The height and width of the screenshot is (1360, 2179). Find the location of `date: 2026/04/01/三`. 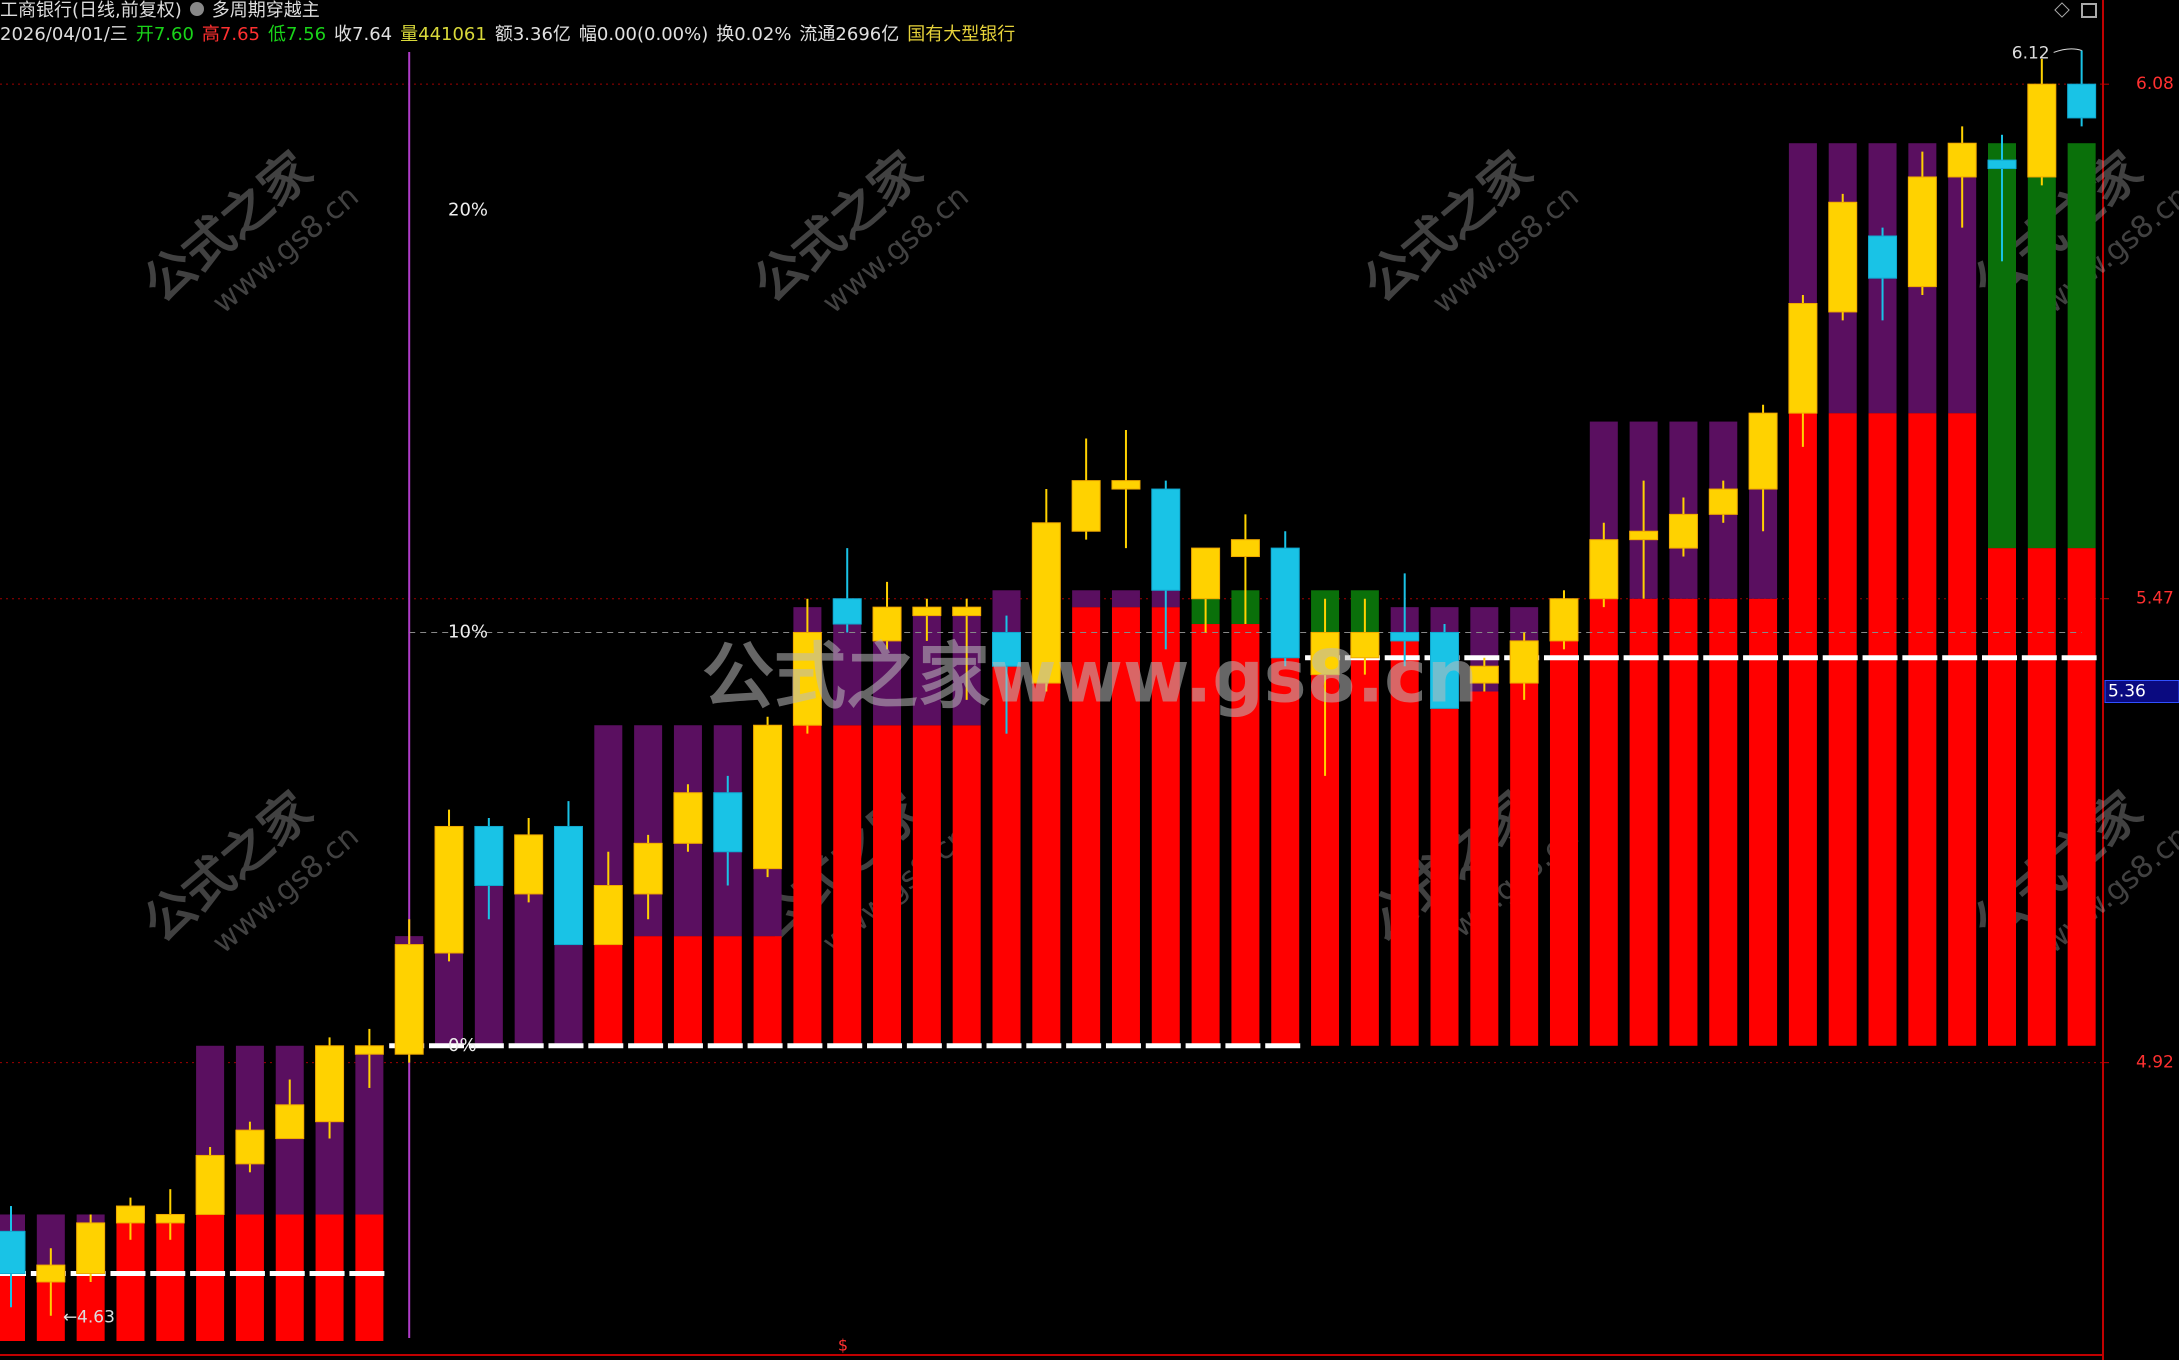

date: 2026/04/01/三 is located at coordinates (64, 34).